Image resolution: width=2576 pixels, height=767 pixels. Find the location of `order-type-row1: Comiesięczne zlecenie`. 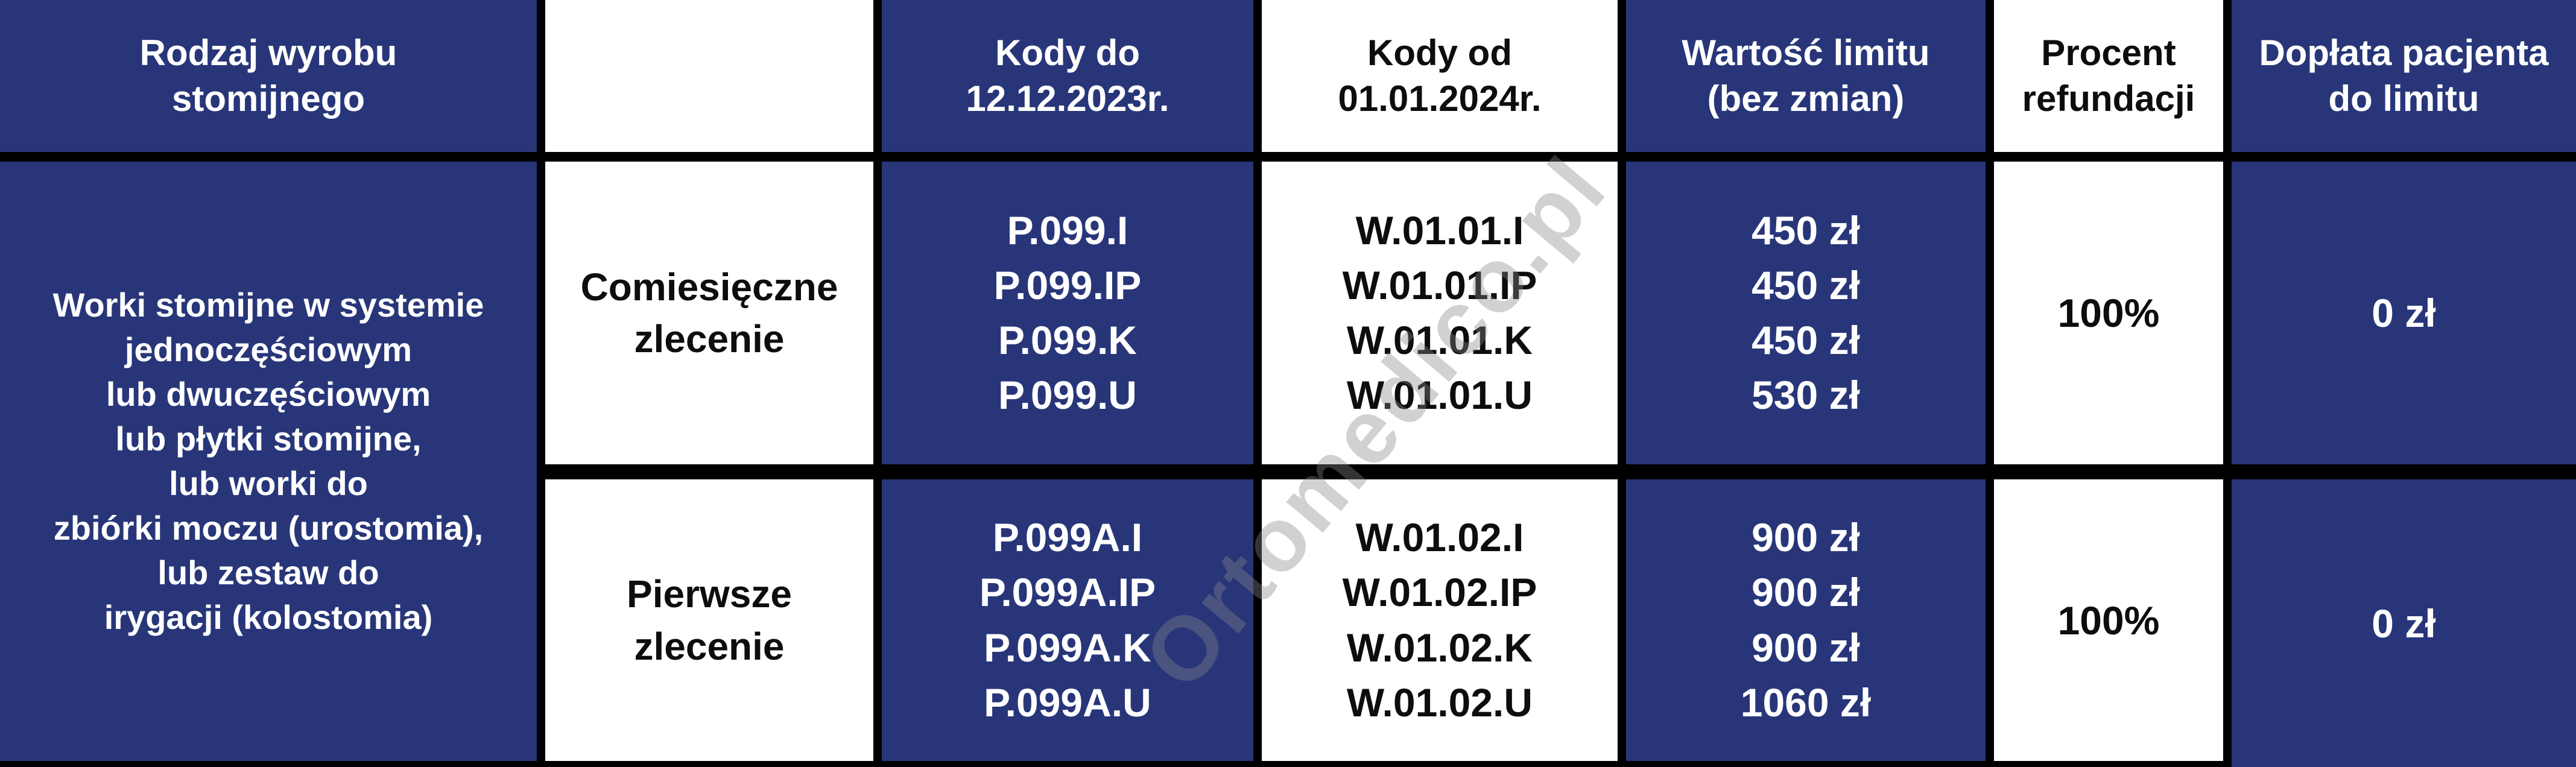

order-type-row1: Comiesięczne zlecenie is located at coordinates (709, 313).